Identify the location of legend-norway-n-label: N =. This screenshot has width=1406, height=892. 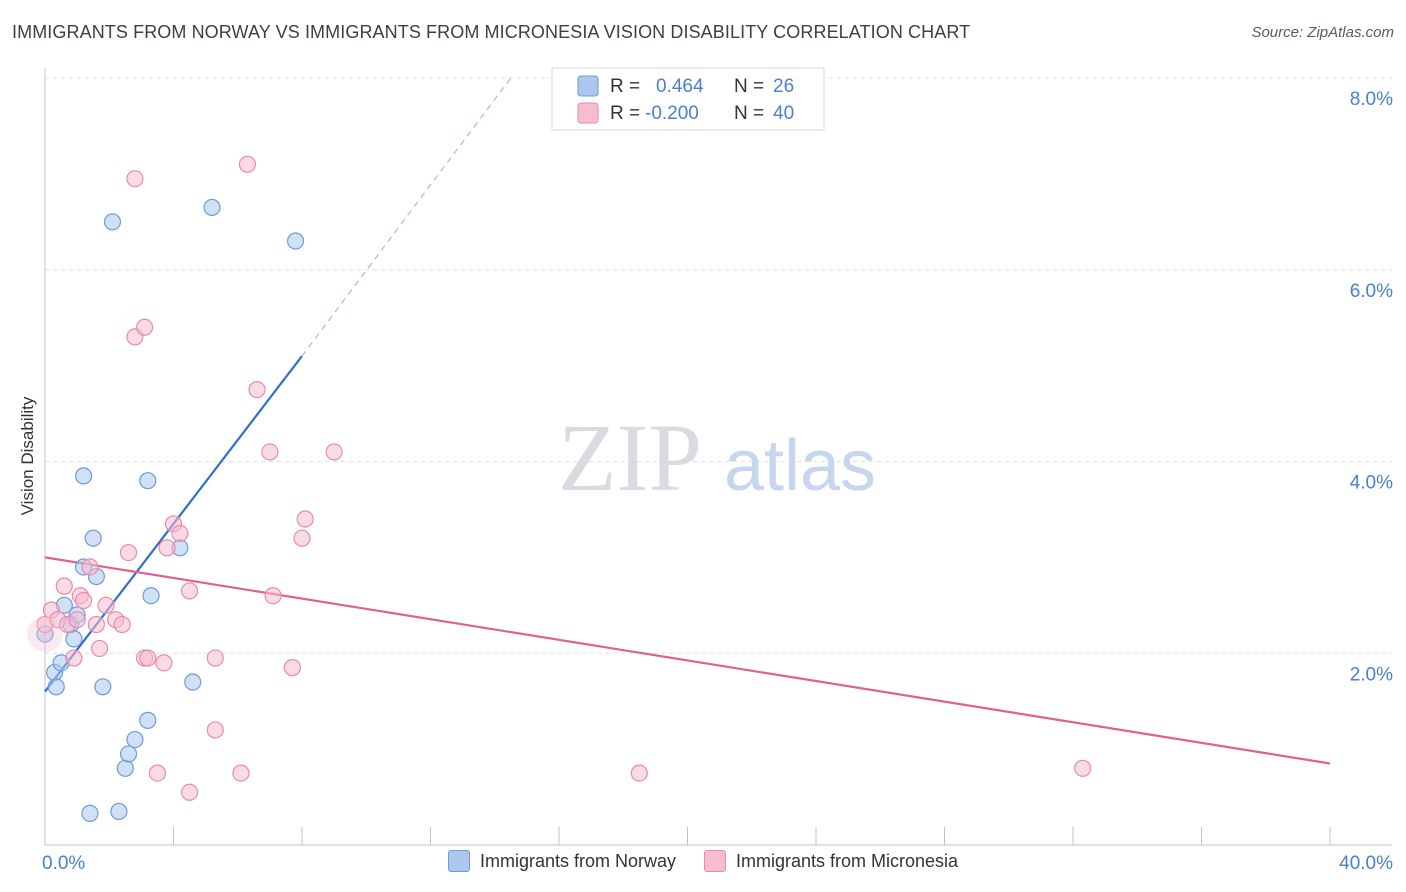
(749, 86).